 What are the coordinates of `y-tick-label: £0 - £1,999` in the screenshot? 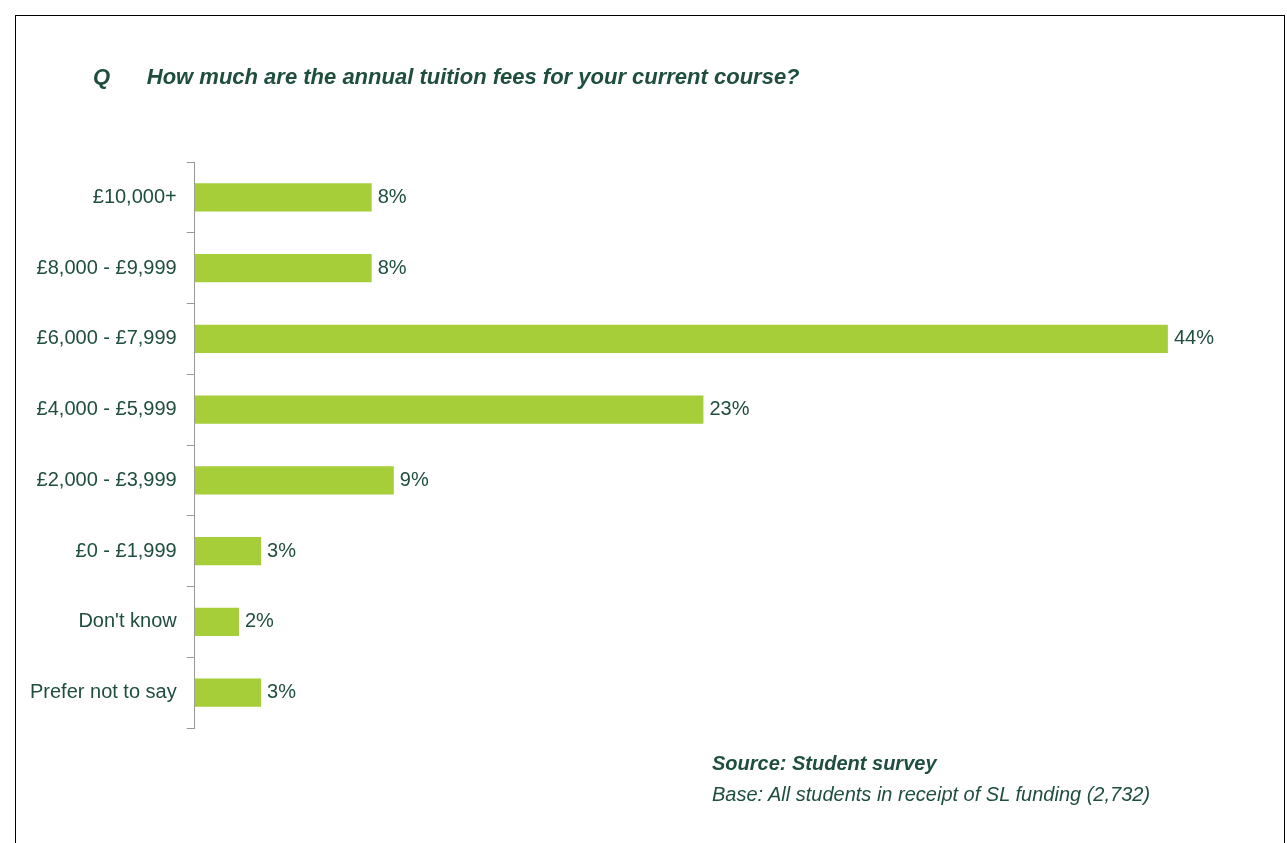 It's located at (126, 549).